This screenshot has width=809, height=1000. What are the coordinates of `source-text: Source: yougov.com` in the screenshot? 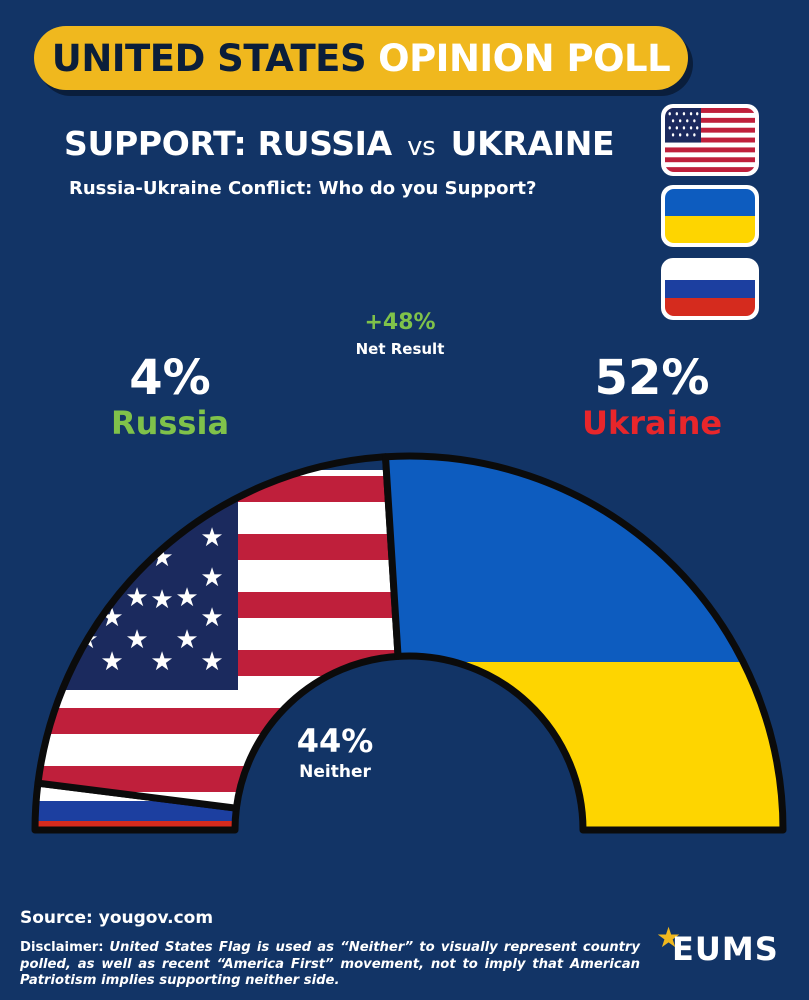 It's located at (117, 918).